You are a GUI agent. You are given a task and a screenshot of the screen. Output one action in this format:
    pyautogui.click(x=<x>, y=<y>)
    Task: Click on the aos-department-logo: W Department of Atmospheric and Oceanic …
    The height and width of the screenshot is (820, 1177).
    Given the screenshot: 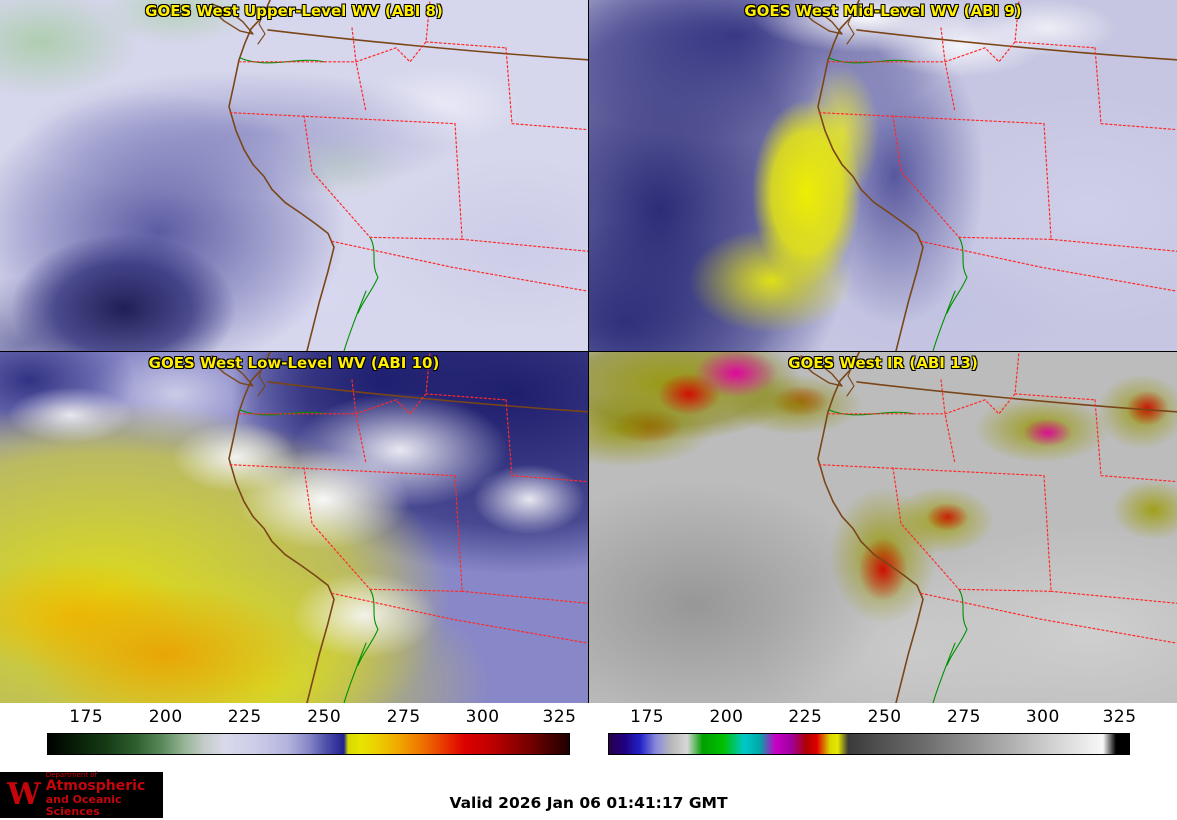 What is the action you would take?
    pyautogui.click(x=81, y=794)
    